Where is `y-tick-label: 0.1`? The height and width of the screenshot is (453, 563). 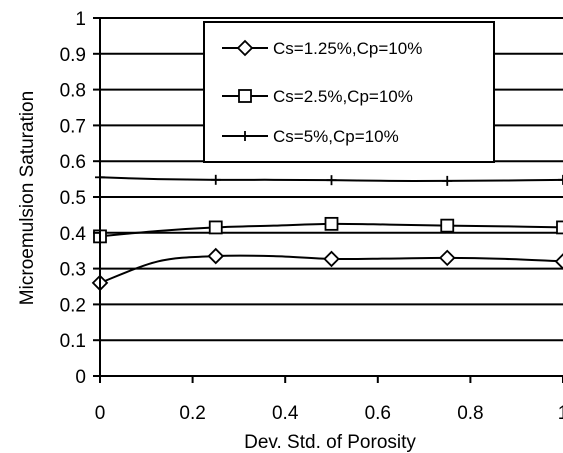
y-tick-label: 0.1 is located at coordinates (73, 341).